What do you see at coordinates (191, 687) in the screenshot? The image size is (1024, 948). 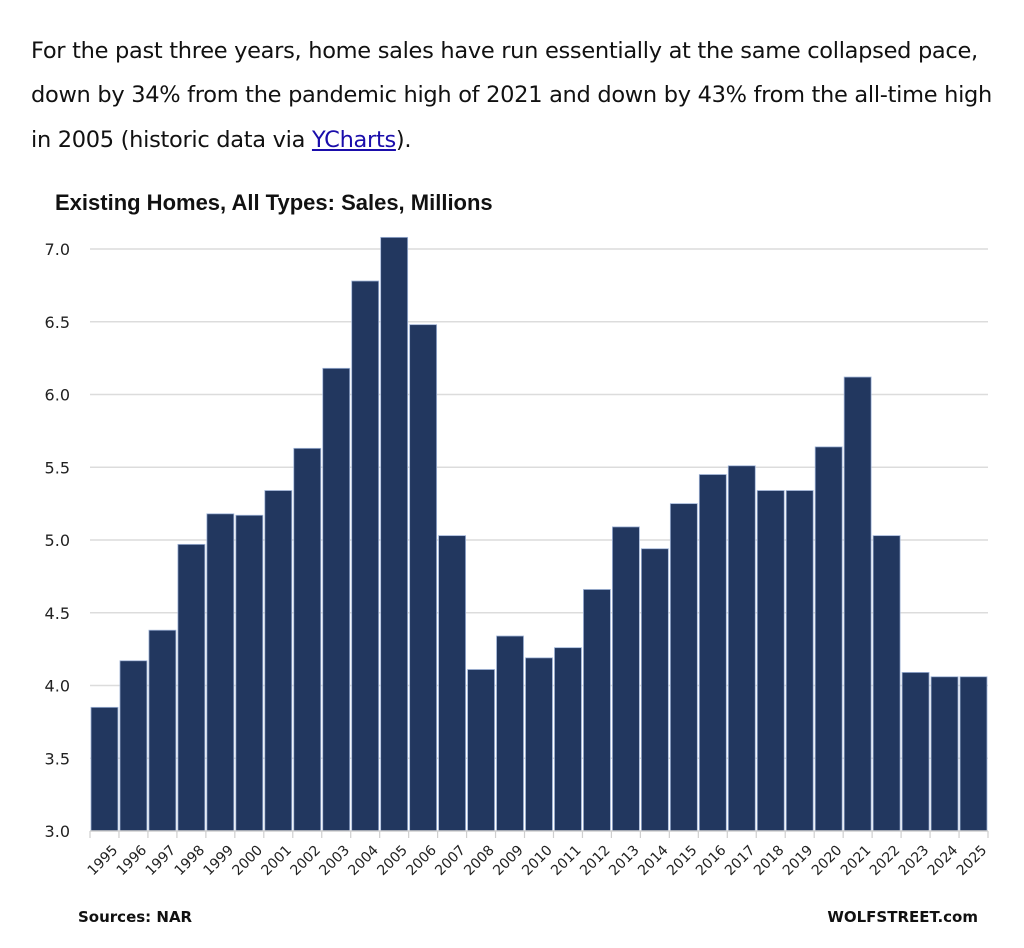 I see `bar-1998` at bounding box center [191, 687].